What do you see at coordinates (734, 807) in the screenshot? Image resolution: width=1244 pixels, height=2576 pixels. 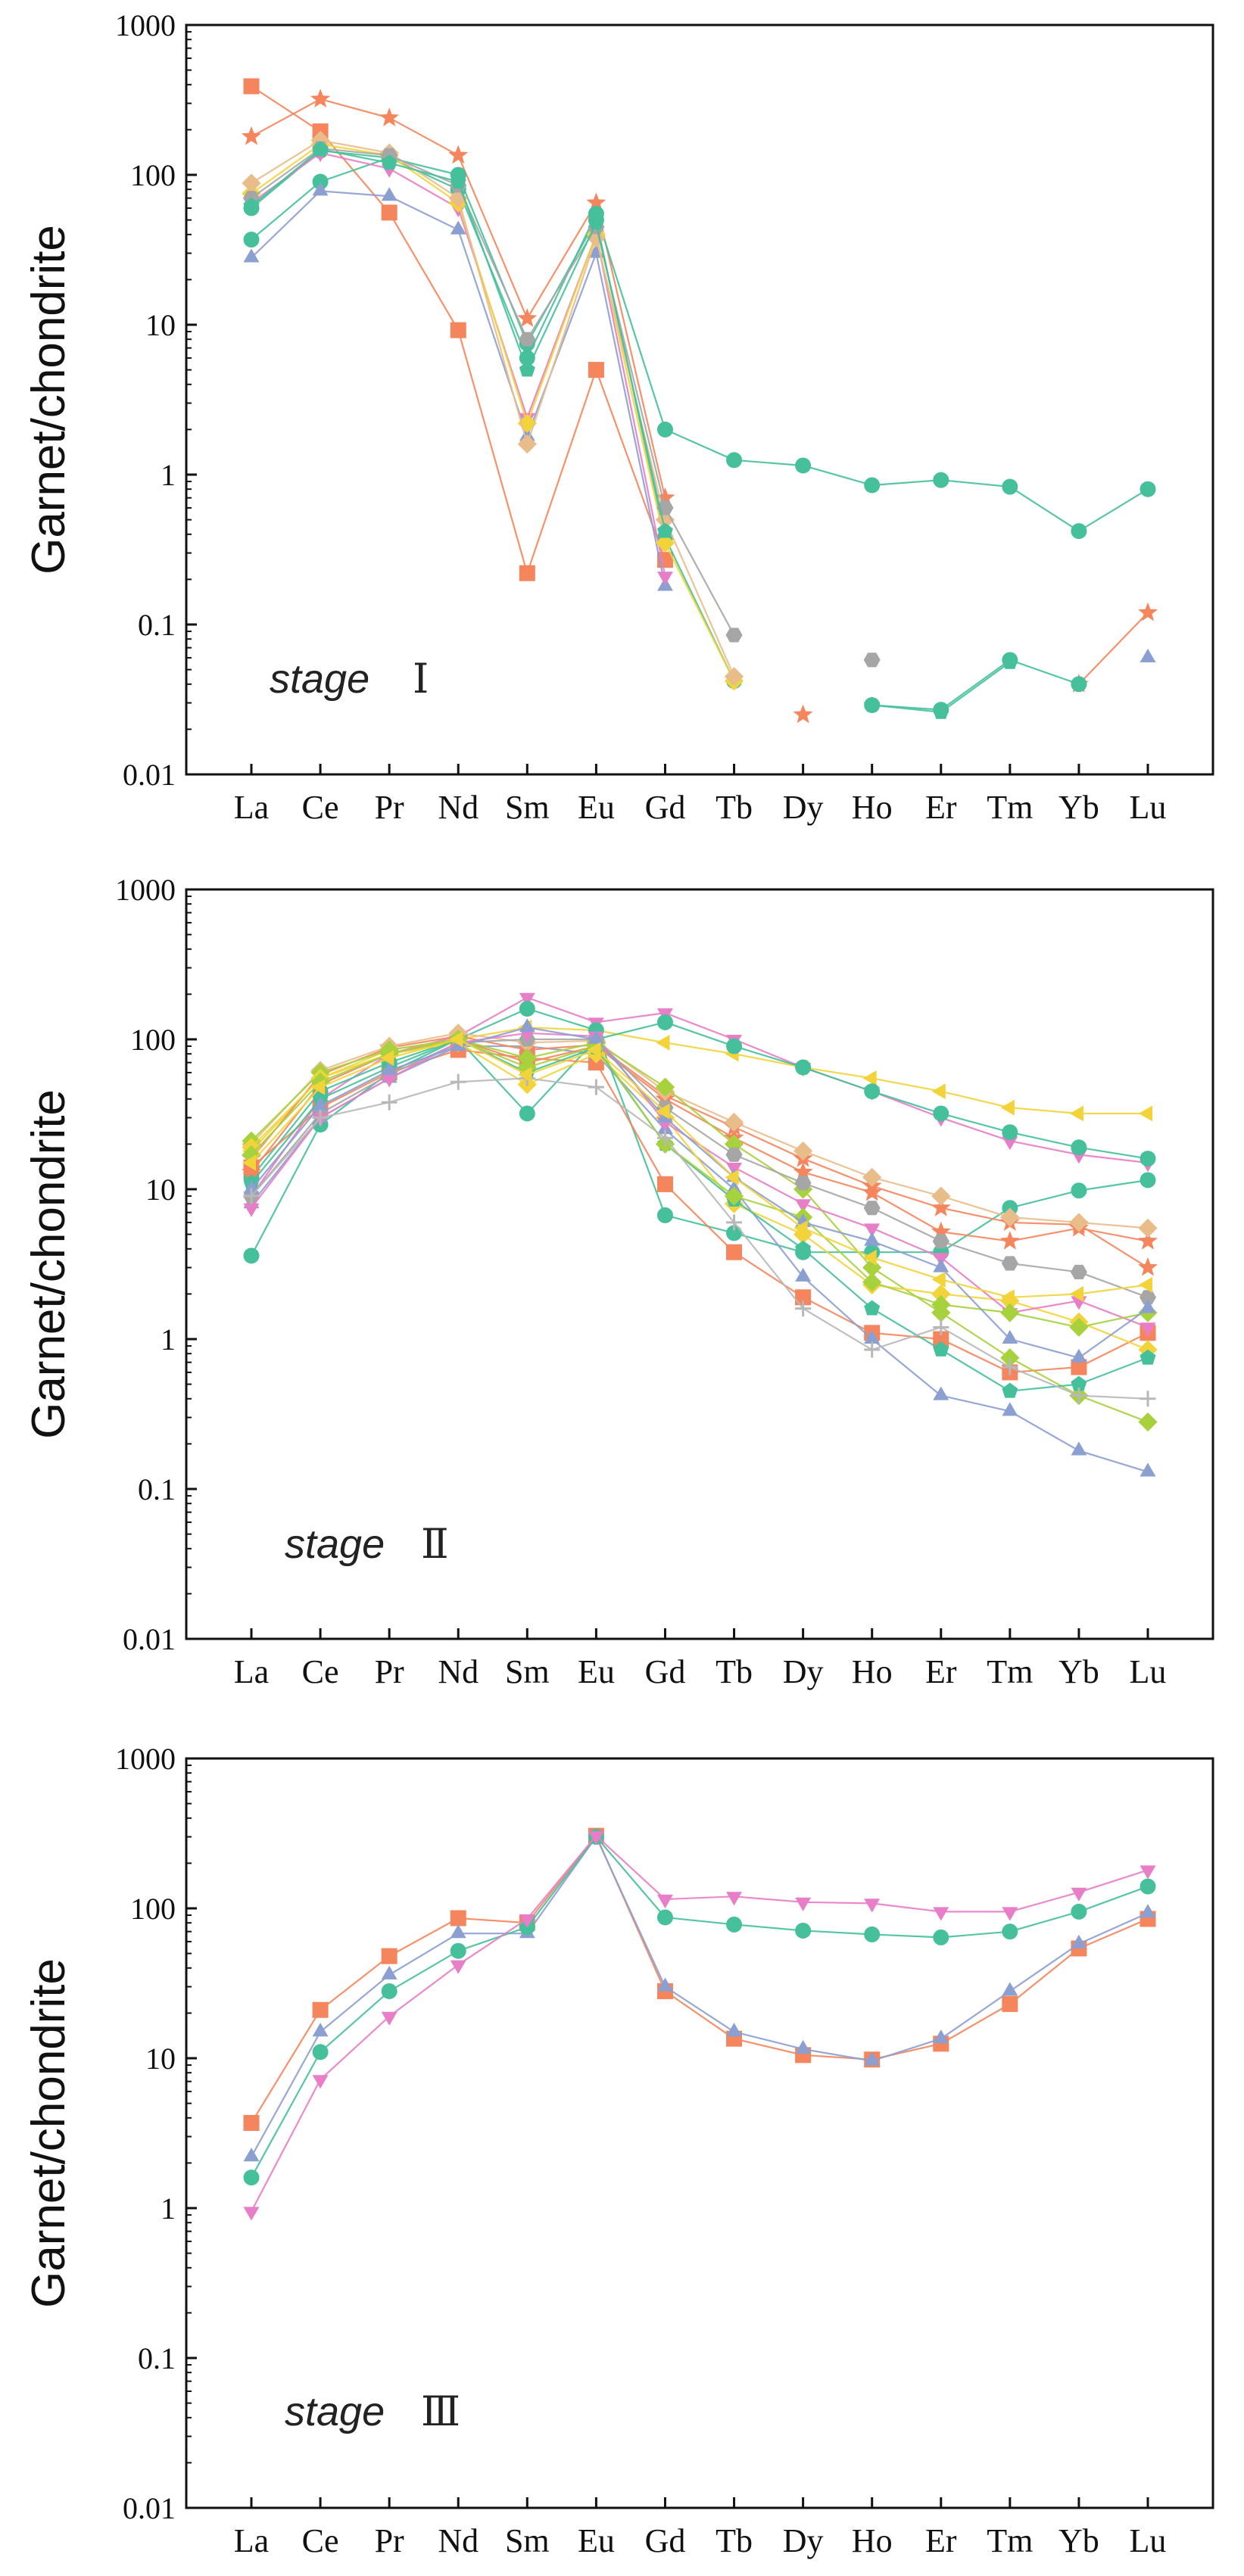 I see `x-tick-label-tb: Tb` at bounding box center [734, 807].